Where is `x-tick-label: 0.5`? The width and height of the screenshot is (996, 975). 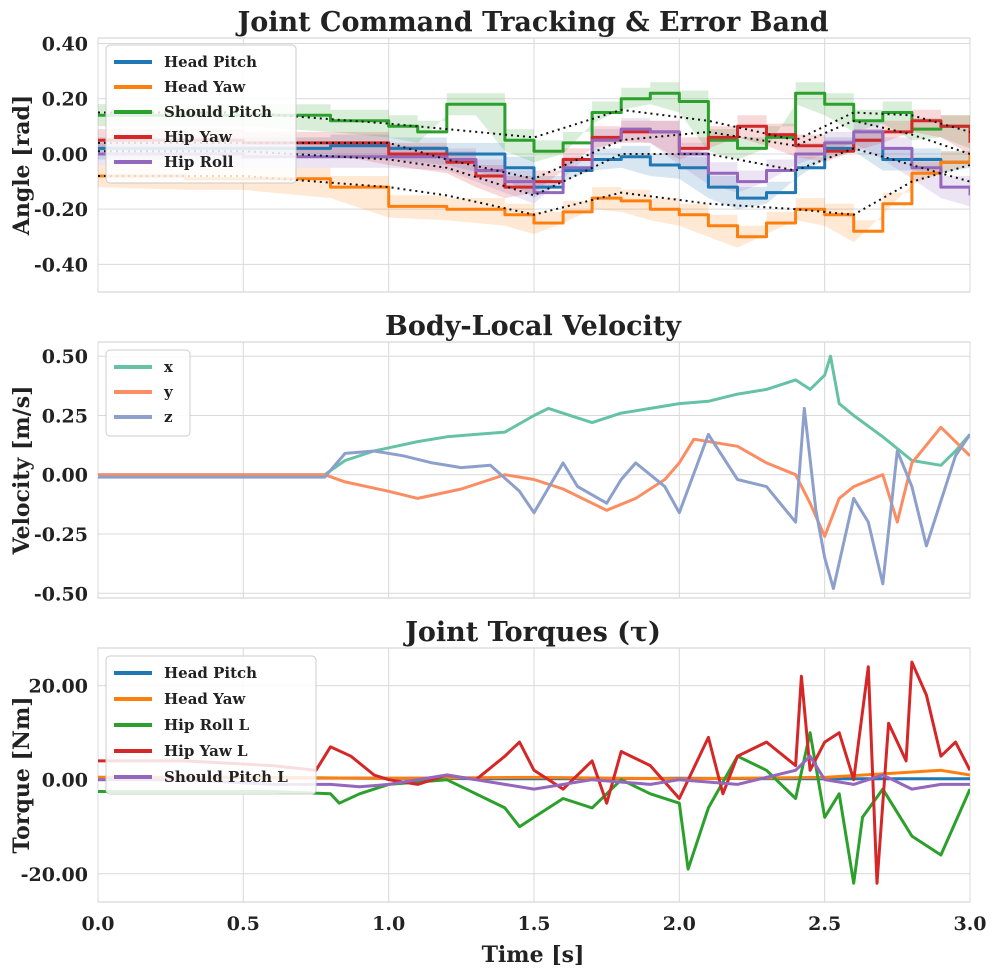 x-tick-label: 0.5 is located at coordinates (243, 924).